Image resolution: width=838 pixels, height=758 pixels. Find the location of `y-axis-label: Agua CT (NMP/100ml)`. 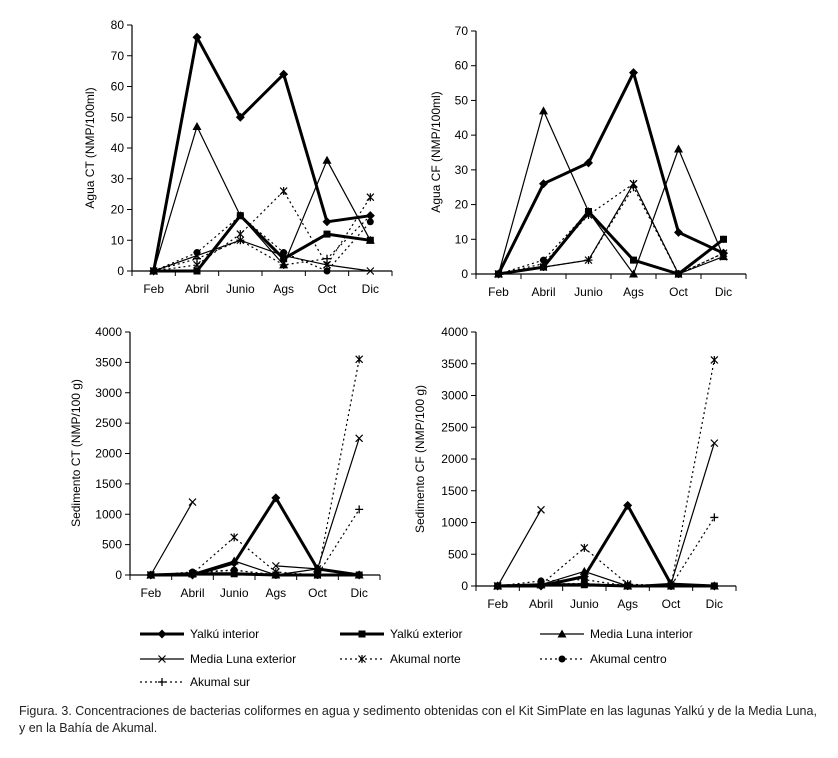

y-axis-label: Agua CT (NMP/100ml) is located at coordinates (90, 147).